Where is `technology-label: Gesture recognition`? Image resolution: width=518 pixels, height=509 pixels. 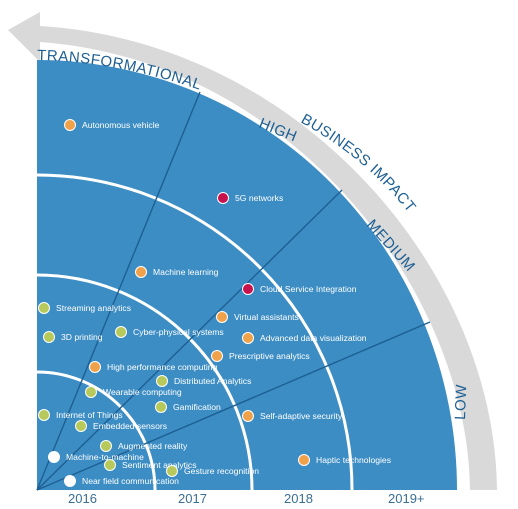 technology-label: Gesture recognition is located at coordinates (221, 471).